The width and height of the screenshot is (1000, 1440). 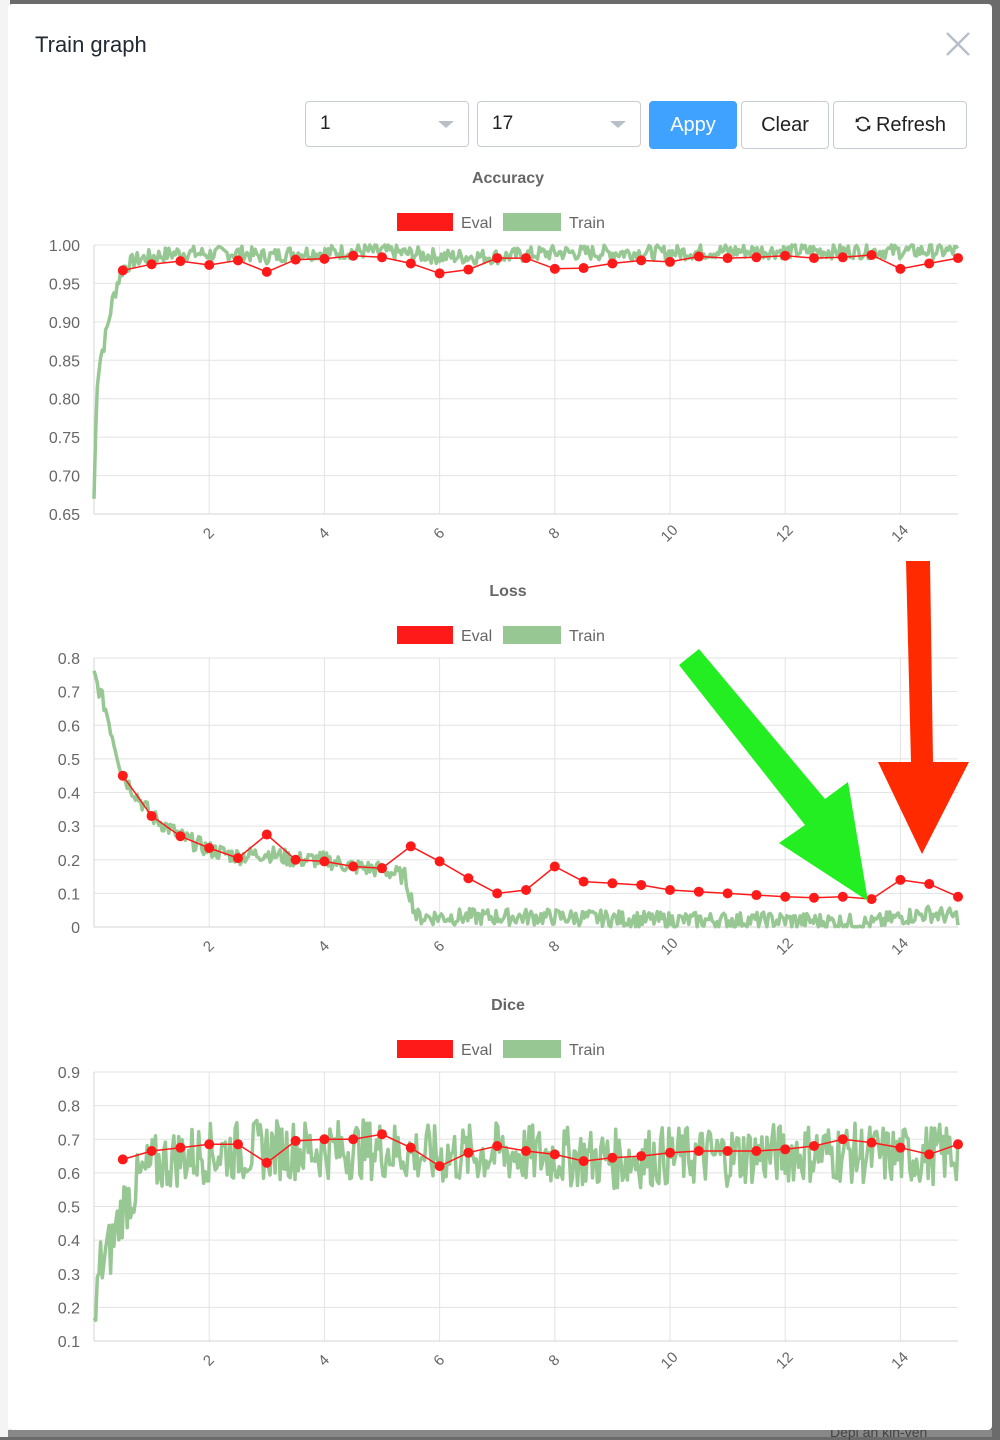 I want to click on modal-title: Train graph, so click(x=91, y=44).